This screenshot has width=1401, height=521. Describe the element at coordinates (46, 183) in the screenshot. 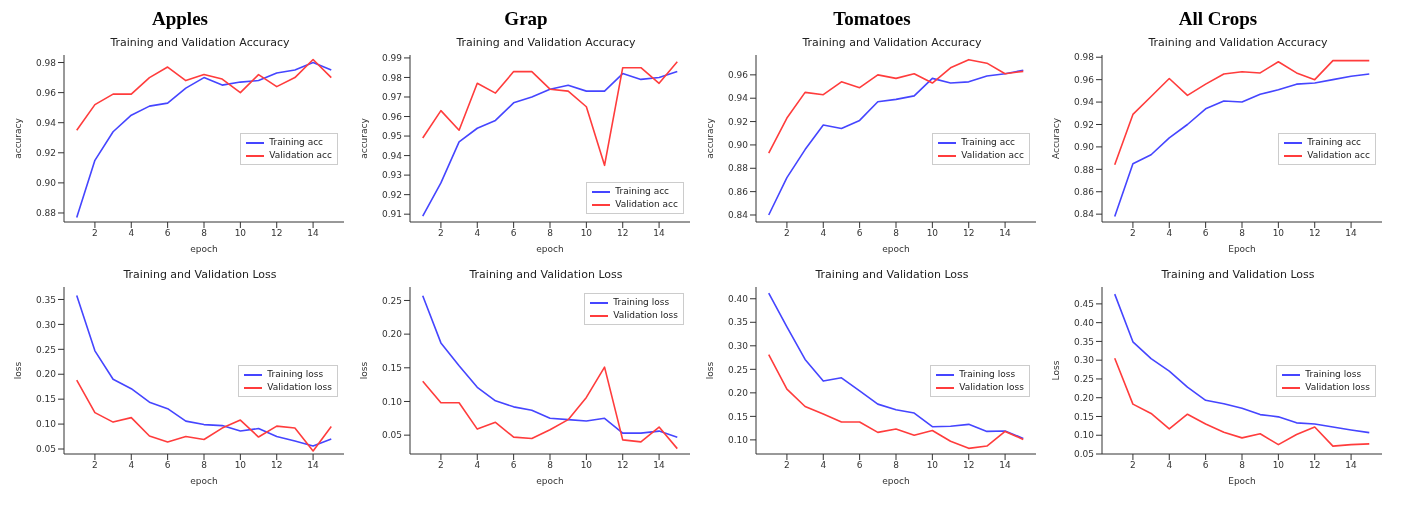

I see `y-tick-label: 0.90` at that location.